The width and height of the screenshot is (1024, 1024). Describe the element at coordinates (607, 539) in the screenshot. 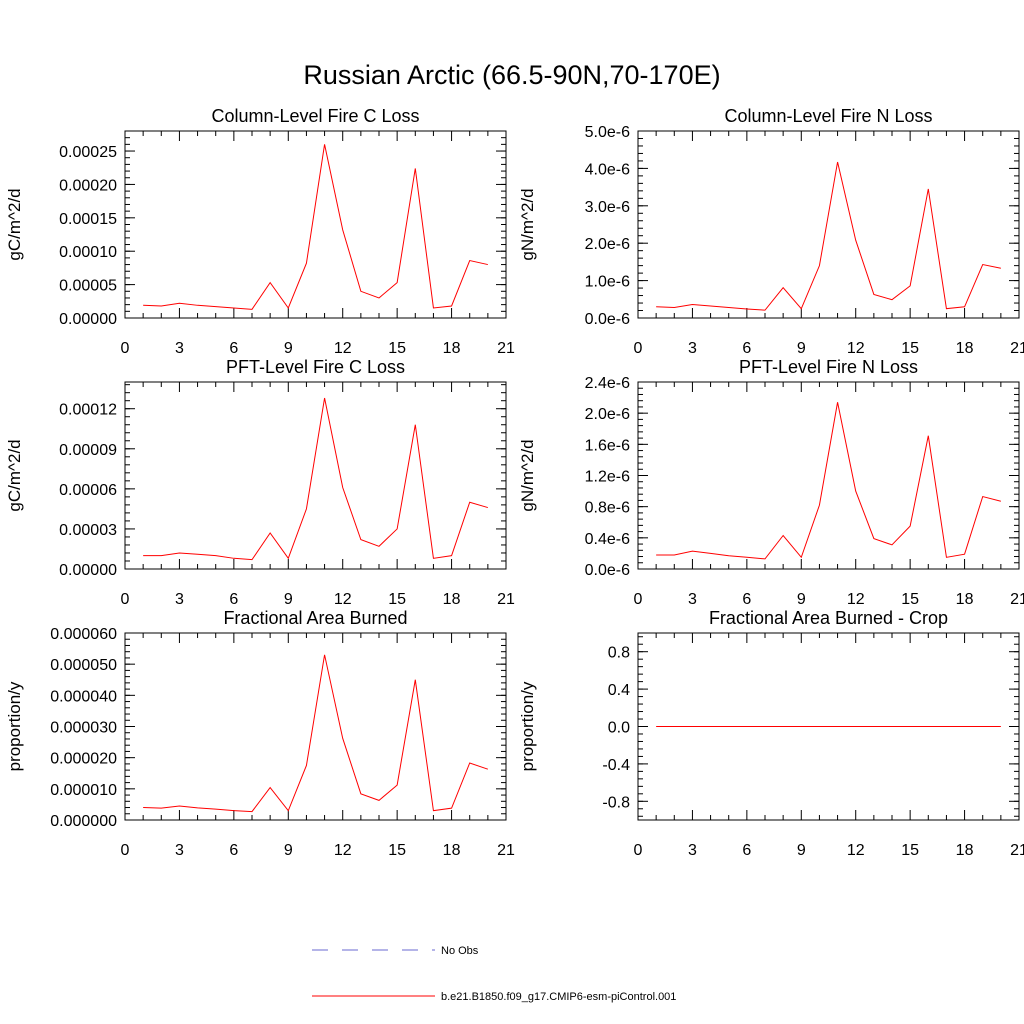

I see `y-tick-label: 0.4e-6` at that location.